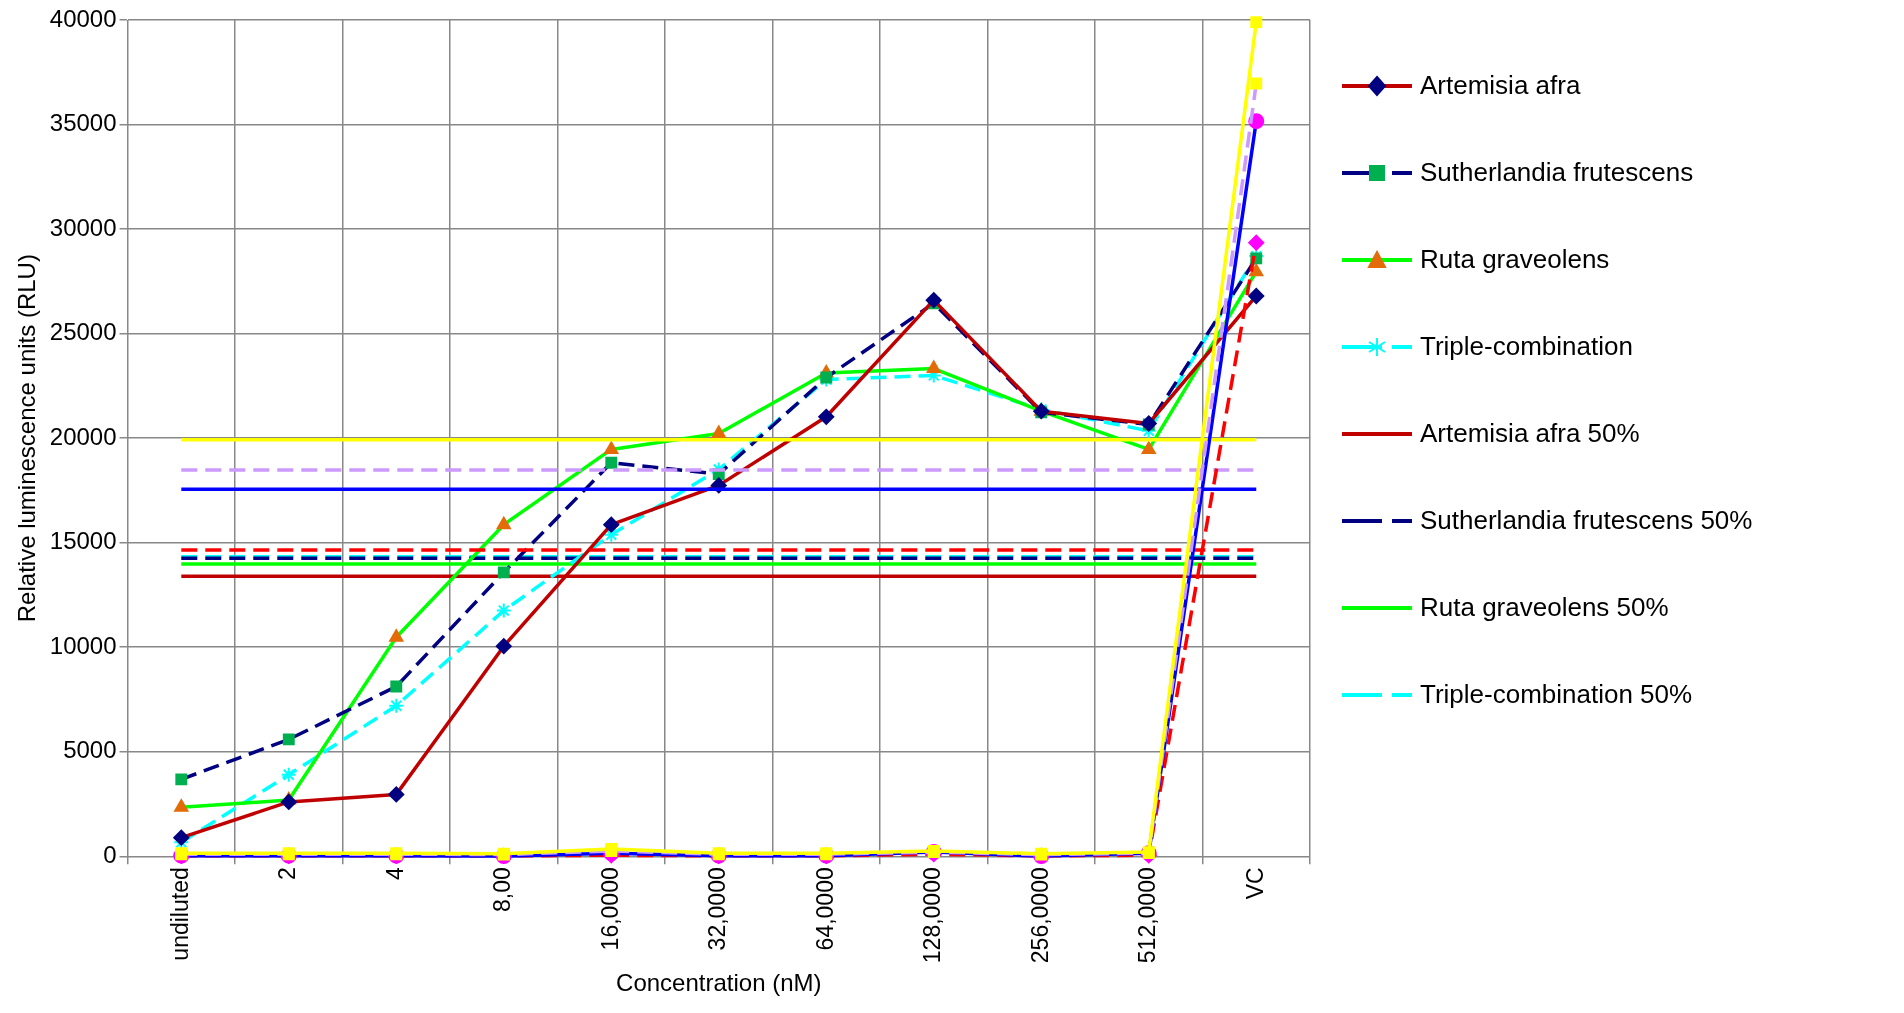 Image resolution: width=1904 pixels, height=1013 pixels. What do you see at coordinates (83, 541) in the screenshot?
I see `y-tick-label: 15000` at bounding box center [83, 541].